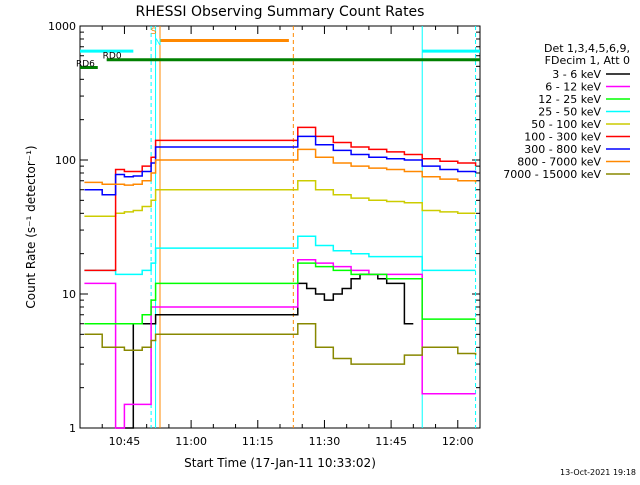  I want to click on x-tick-label: 11:30, so click(325, 441).